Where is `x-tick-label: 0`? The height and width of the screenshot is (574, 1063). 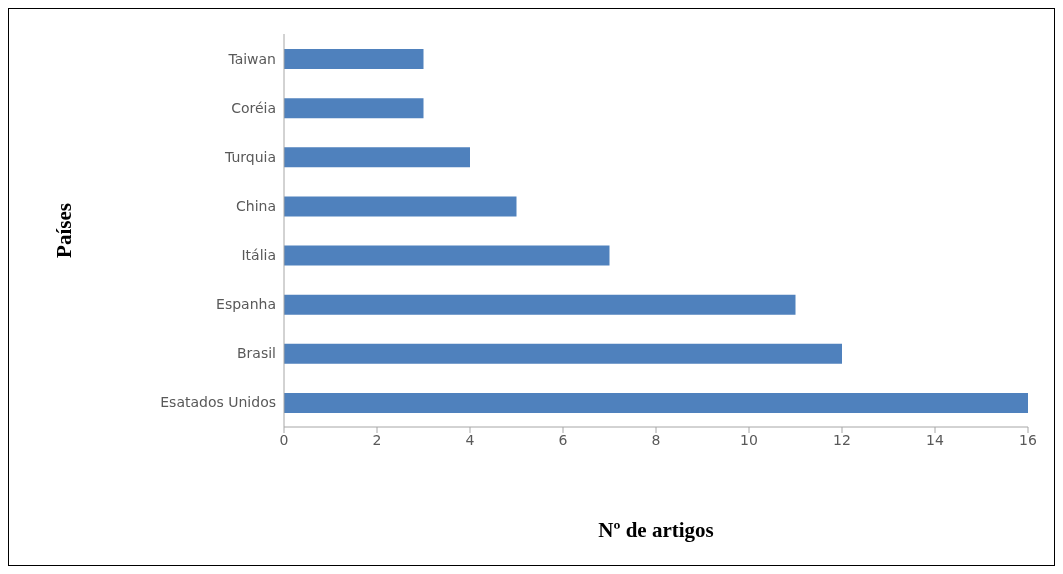 x-tick-label: 0 is located at coordinates (284, 439).